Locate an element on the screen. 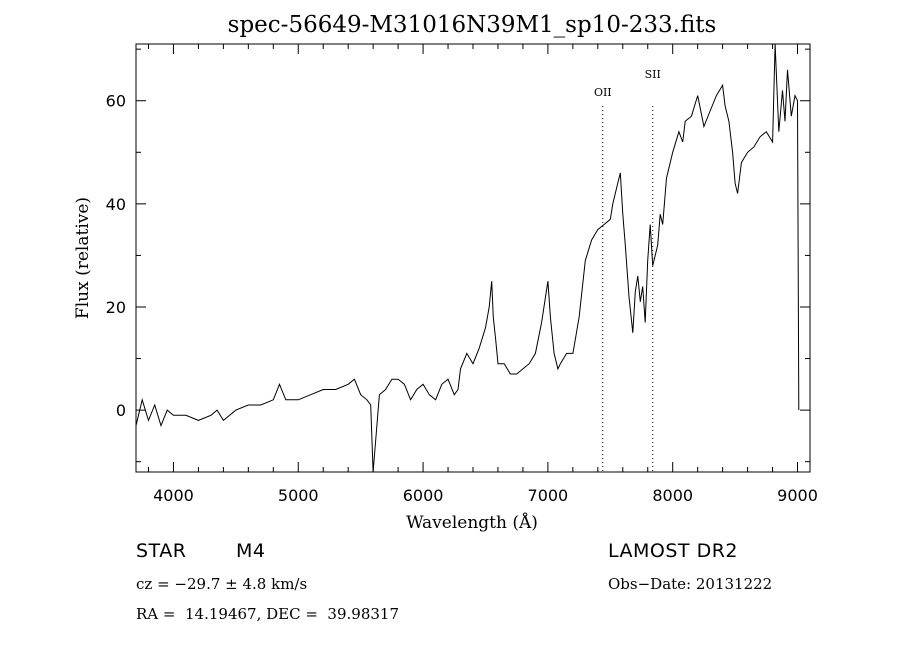 This screenshot has height=650, width=900. y-axis-label: Flux (relative) is located at coordinates (83, 258).